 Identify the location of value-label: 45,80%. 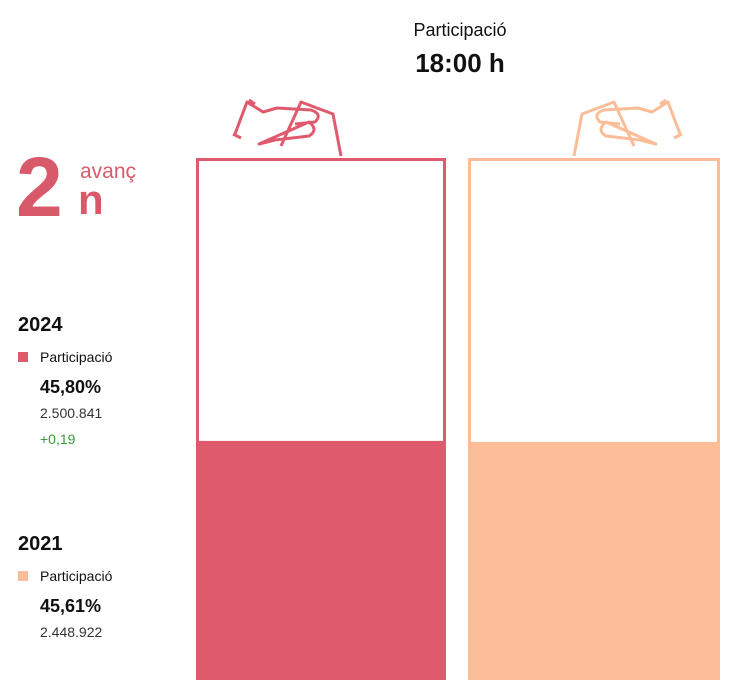
(70, 387).